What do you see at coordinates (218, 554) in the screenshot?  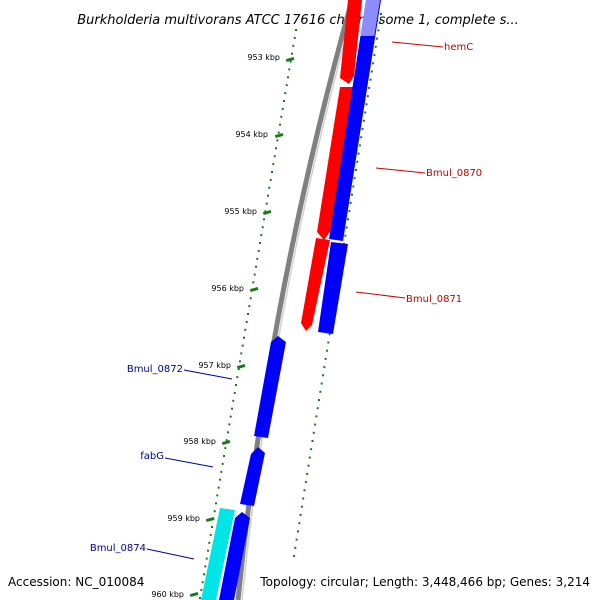 I see `gene-cyan-rna` at bounding box center [218, 554].